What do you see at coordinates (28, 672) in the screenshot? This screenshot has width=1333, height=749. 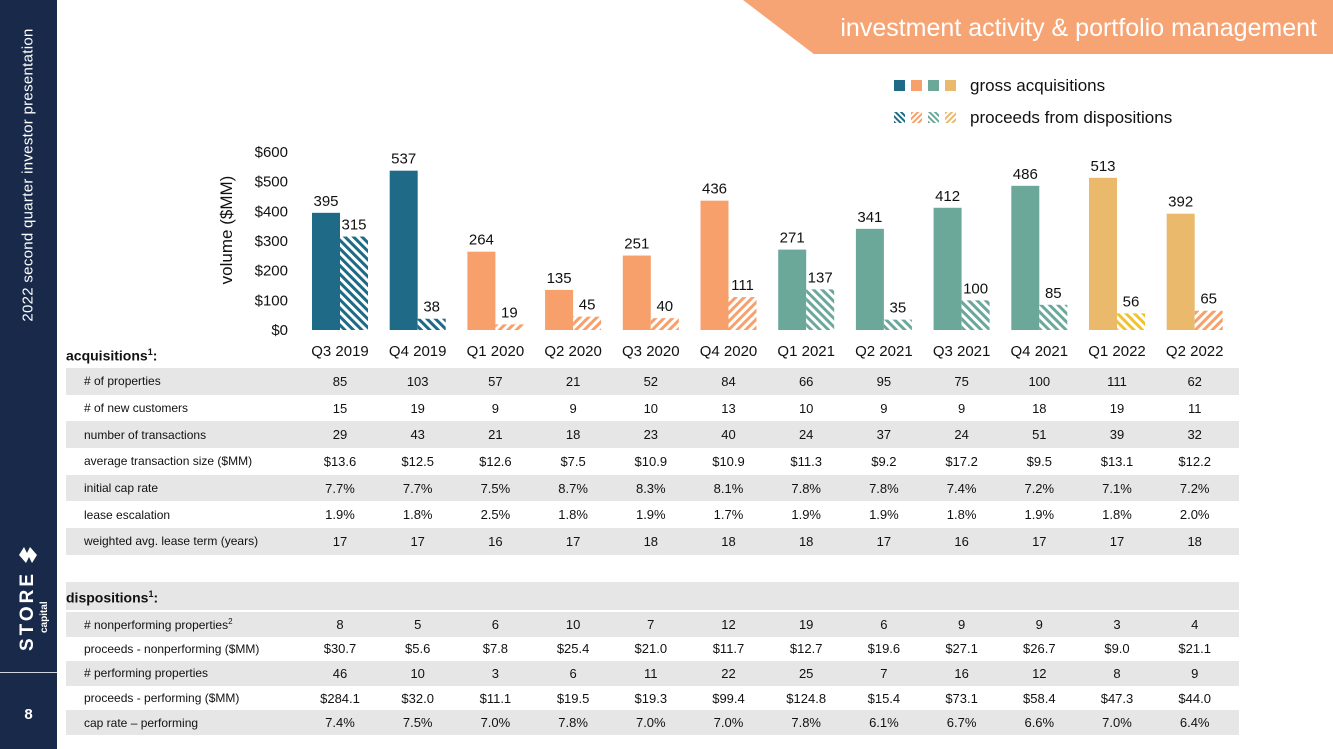 I see `sidebar-divider` at bounding box center [28, 672].